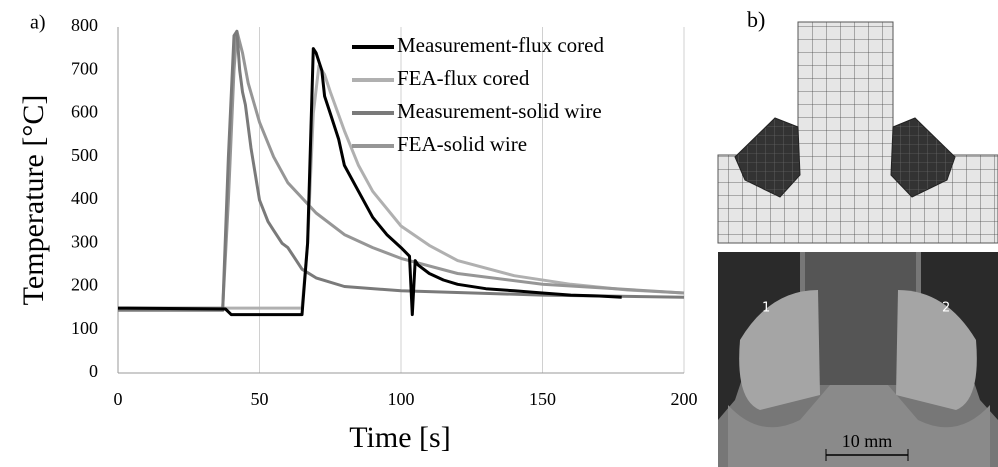 This screenshot has width=998, height=467. I want to click on y-tick-label: 500, so click(84, 155).